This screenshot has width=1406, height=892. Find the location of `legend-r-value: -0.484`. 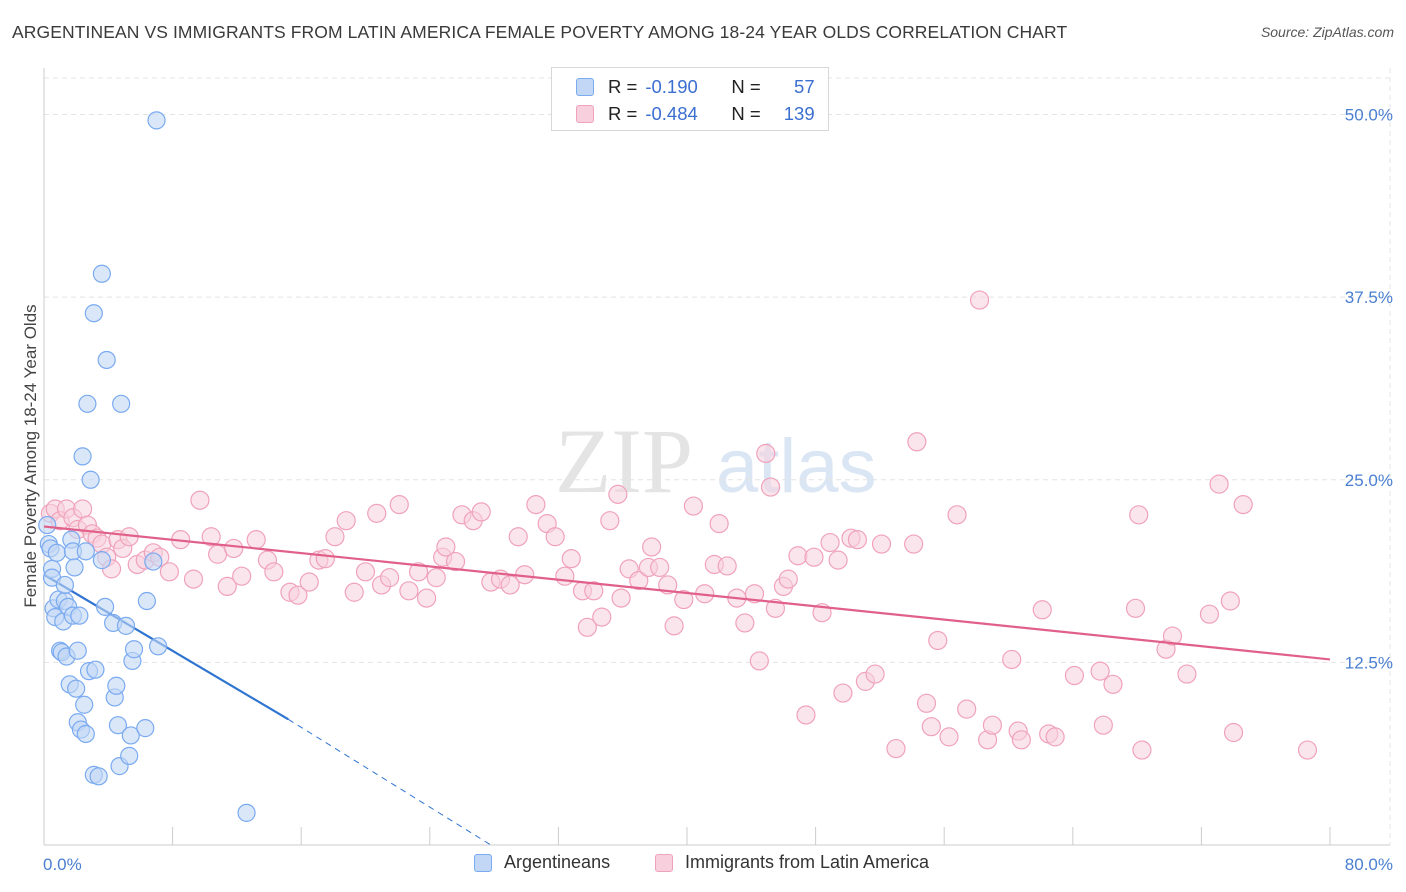

legend-r-value: -0.484 is located at coordinates (671, 113).